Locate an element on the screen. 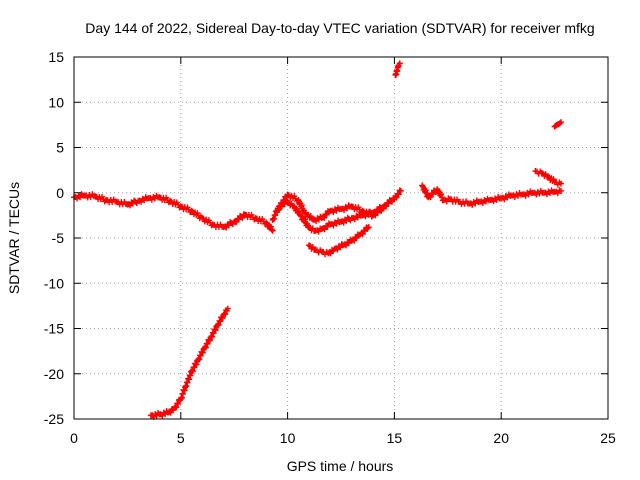  series-low-dip is located at coordinates (338, 241).